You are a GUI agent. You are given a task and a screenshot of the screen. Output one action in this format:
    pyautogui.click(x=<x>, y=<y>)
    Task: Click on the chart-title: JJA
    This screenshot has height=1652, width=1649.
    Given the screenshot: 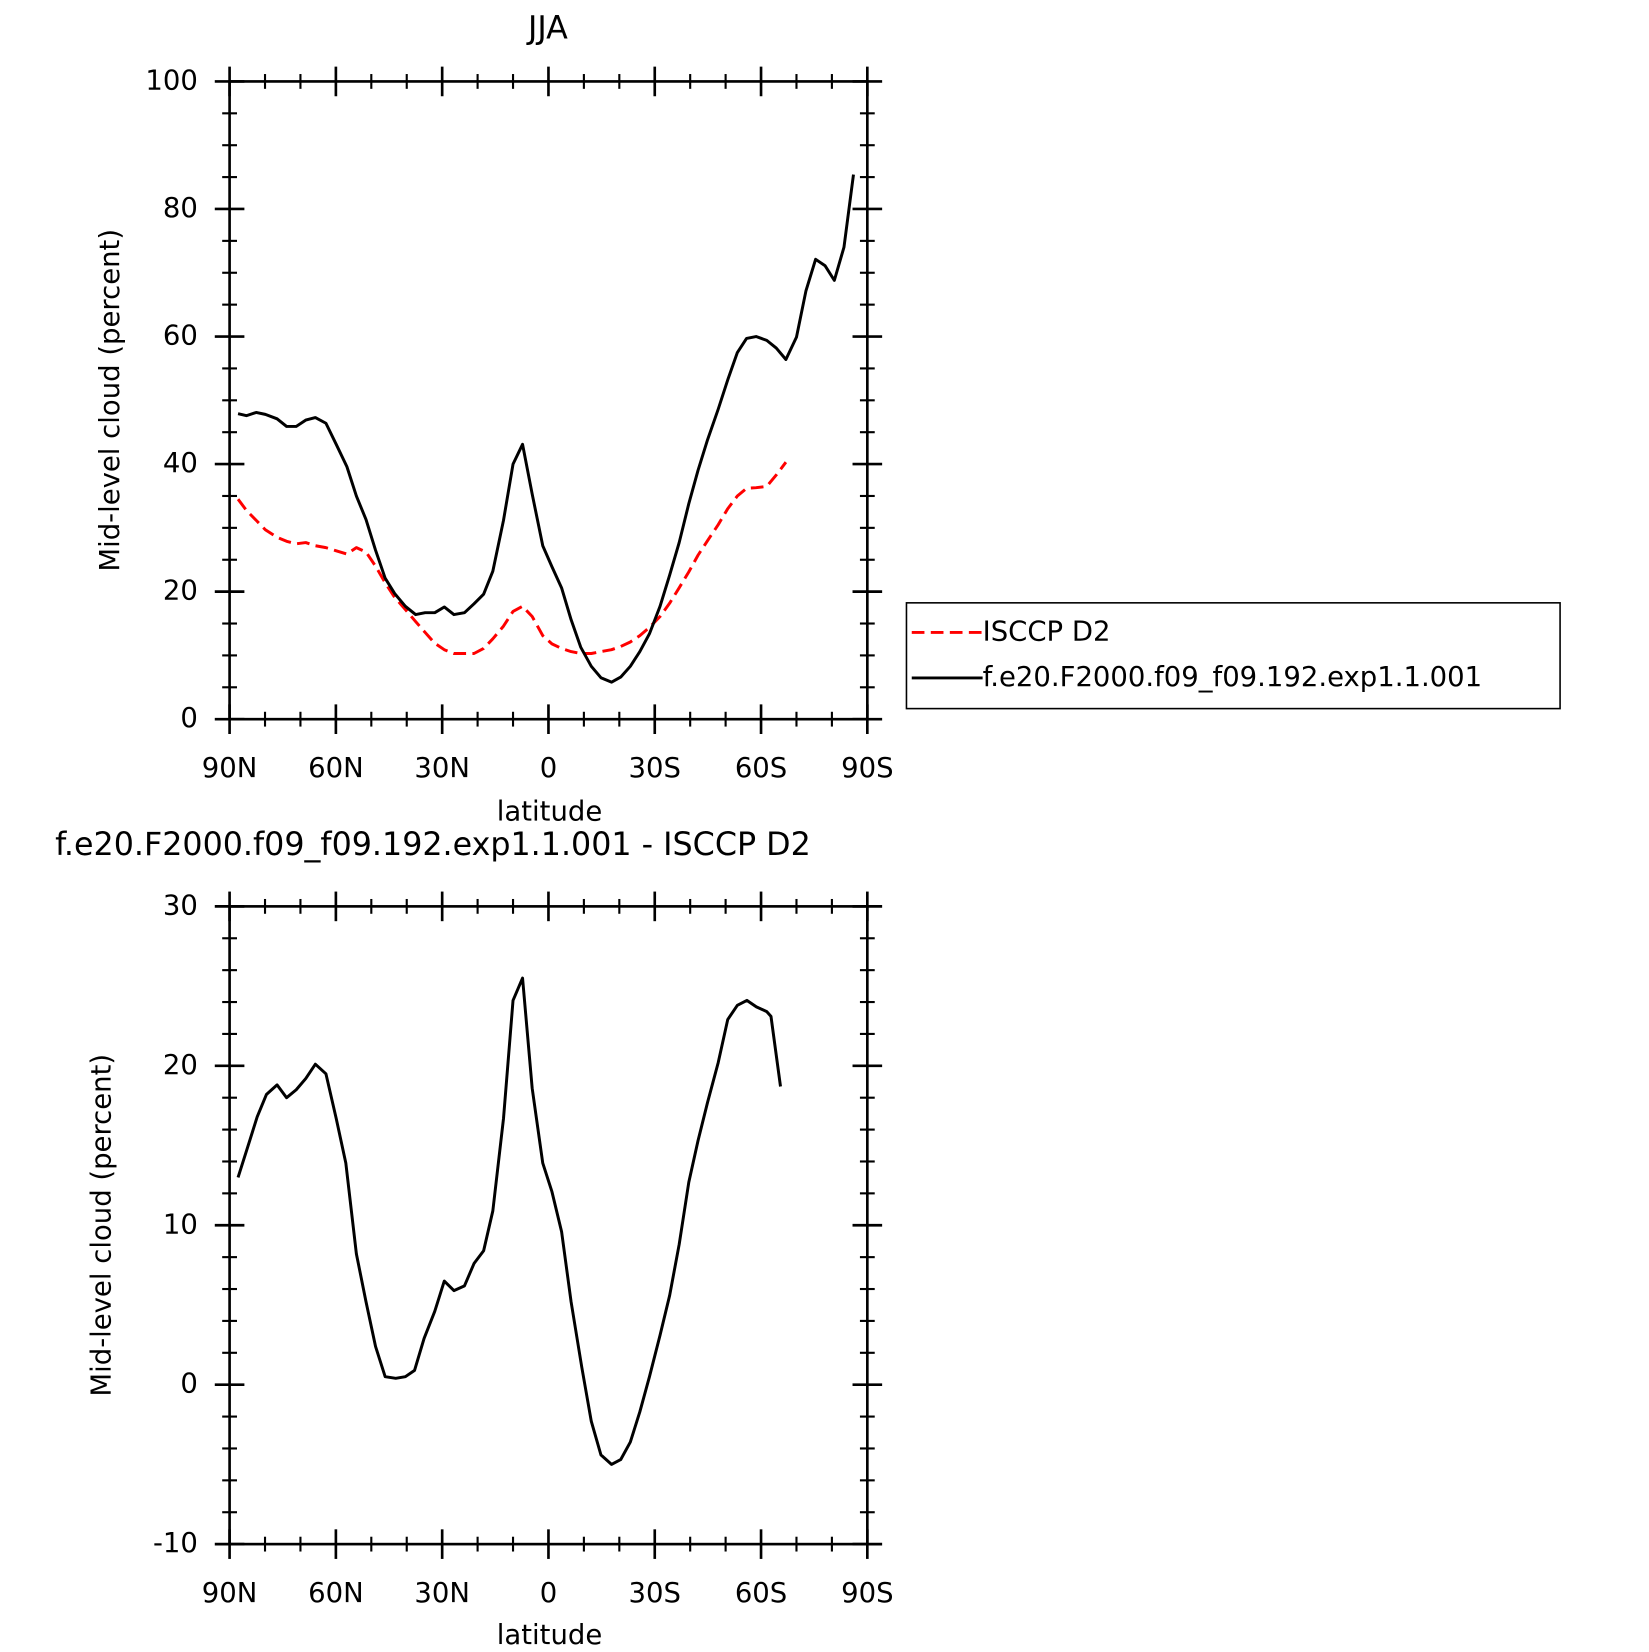 What is the action you would take?
    pyautogui.click(x=547, y=29)
    